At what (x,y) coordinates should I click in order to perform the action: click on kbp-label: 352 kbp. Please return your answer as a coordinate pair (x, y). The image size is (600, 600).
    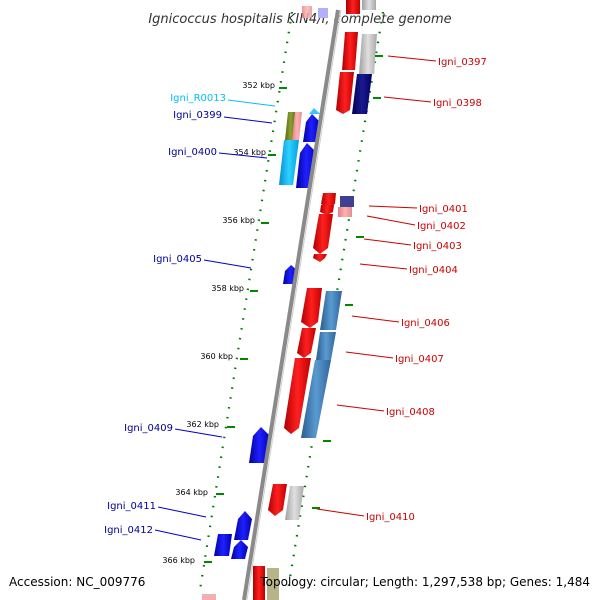
    Looking at the image, I should click on (258, 85).